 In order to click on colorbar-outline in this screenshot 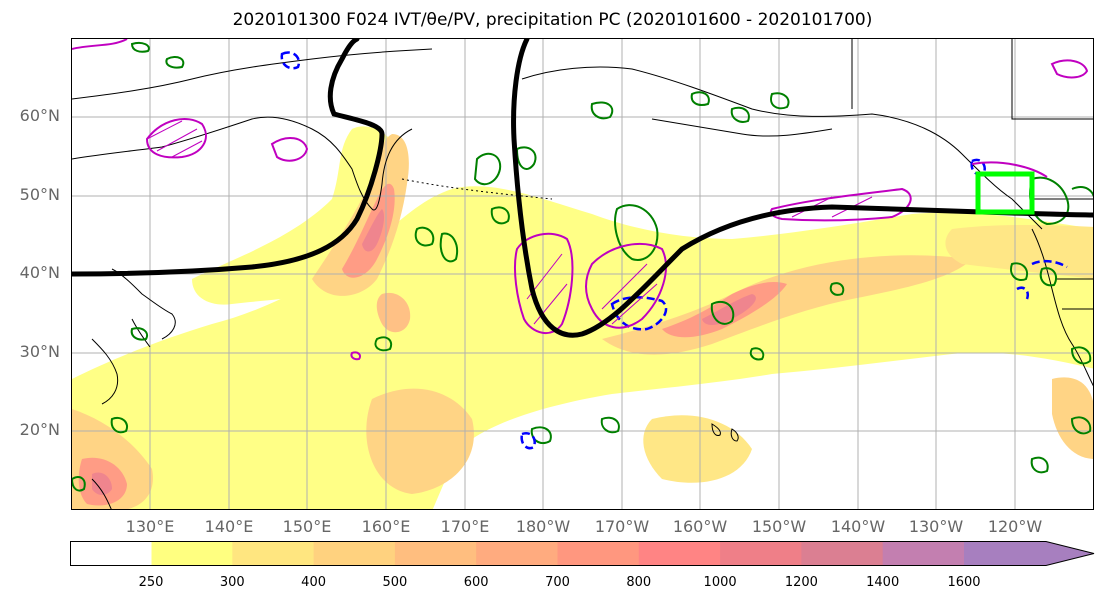, I will do `click(582, 553)`.